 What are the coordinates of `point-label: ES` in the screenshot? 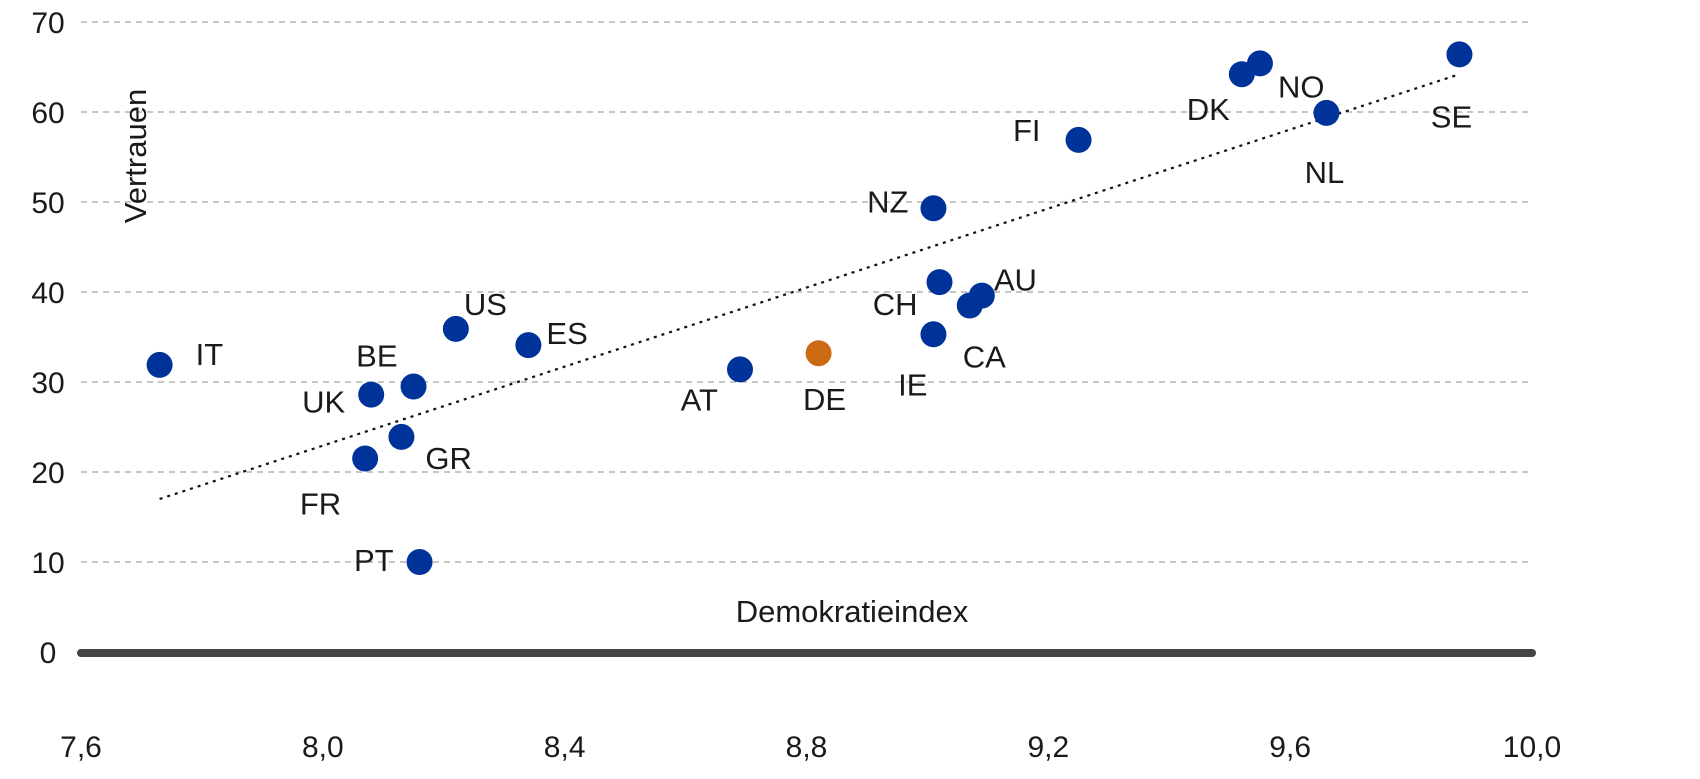 It's located at (566, 333).